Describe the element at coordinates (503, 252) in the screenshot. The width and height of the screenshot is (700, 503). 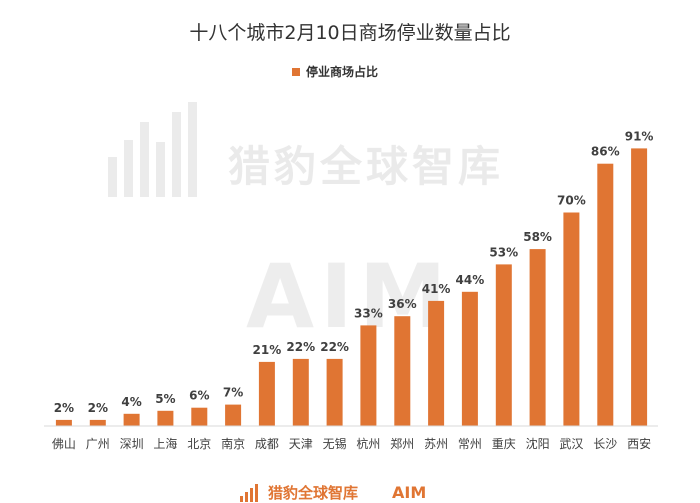
I see `value-label-13: 53%` at that location.